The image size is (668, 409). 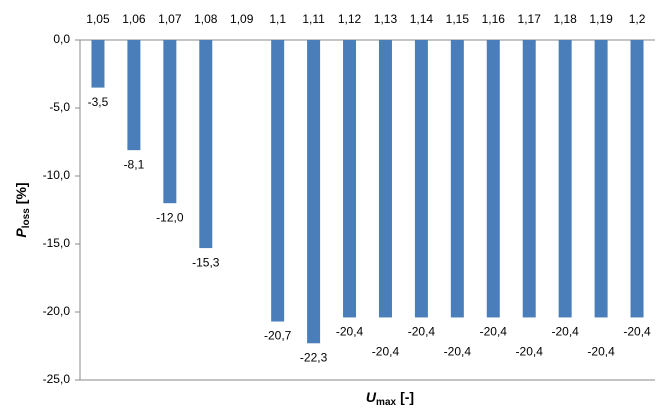 I want to click on x-tick-label: 1,12, so click(x=350, y=19).